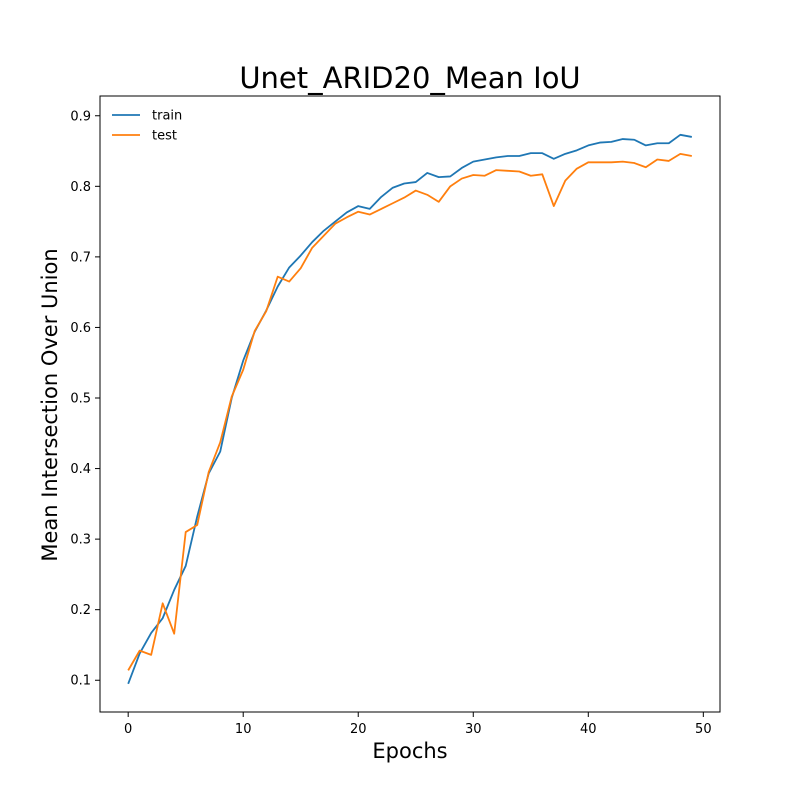 Image resolution: width=800 pixels, height=800 pixels. Describe the element at coordinates (80, 187) in the screenshot. I see `y-tick-label: 0.8` at that location.